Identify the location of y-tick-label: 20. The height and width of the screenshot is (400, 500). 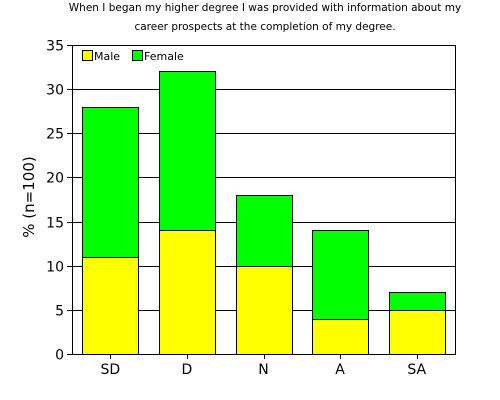
(55, 179).